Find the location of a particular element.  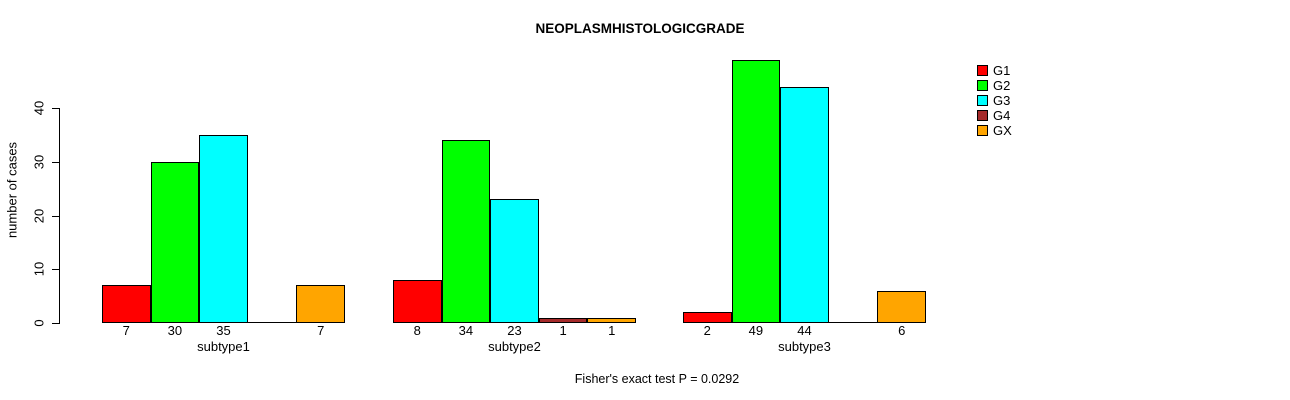

value-label-GX-subtype1: 7 is located at coordinates (321, 330).